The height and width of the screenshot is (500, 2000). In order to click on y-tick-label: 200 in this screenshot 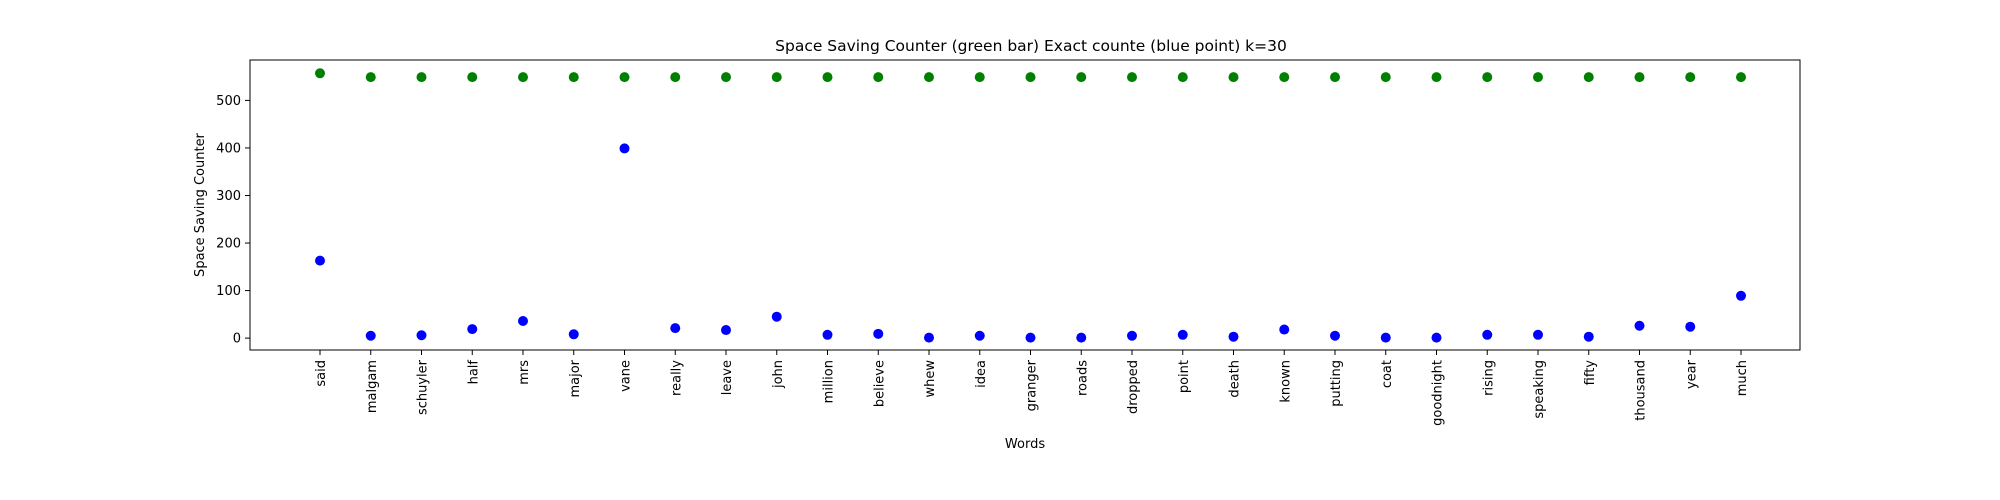, I will do `click(228, 244)`.